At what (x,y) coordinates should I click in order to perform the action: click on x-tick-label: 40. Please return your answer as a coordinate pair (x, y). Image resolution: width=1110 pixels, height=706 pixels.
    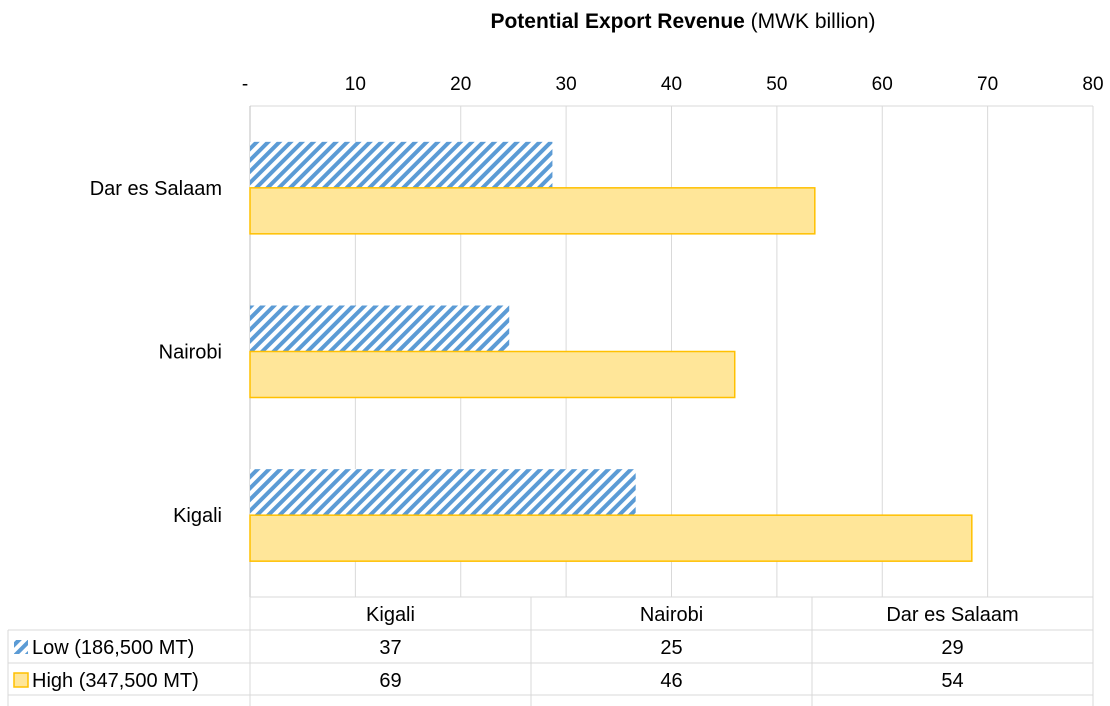
    Looking at the image, I should click on (671, 84).